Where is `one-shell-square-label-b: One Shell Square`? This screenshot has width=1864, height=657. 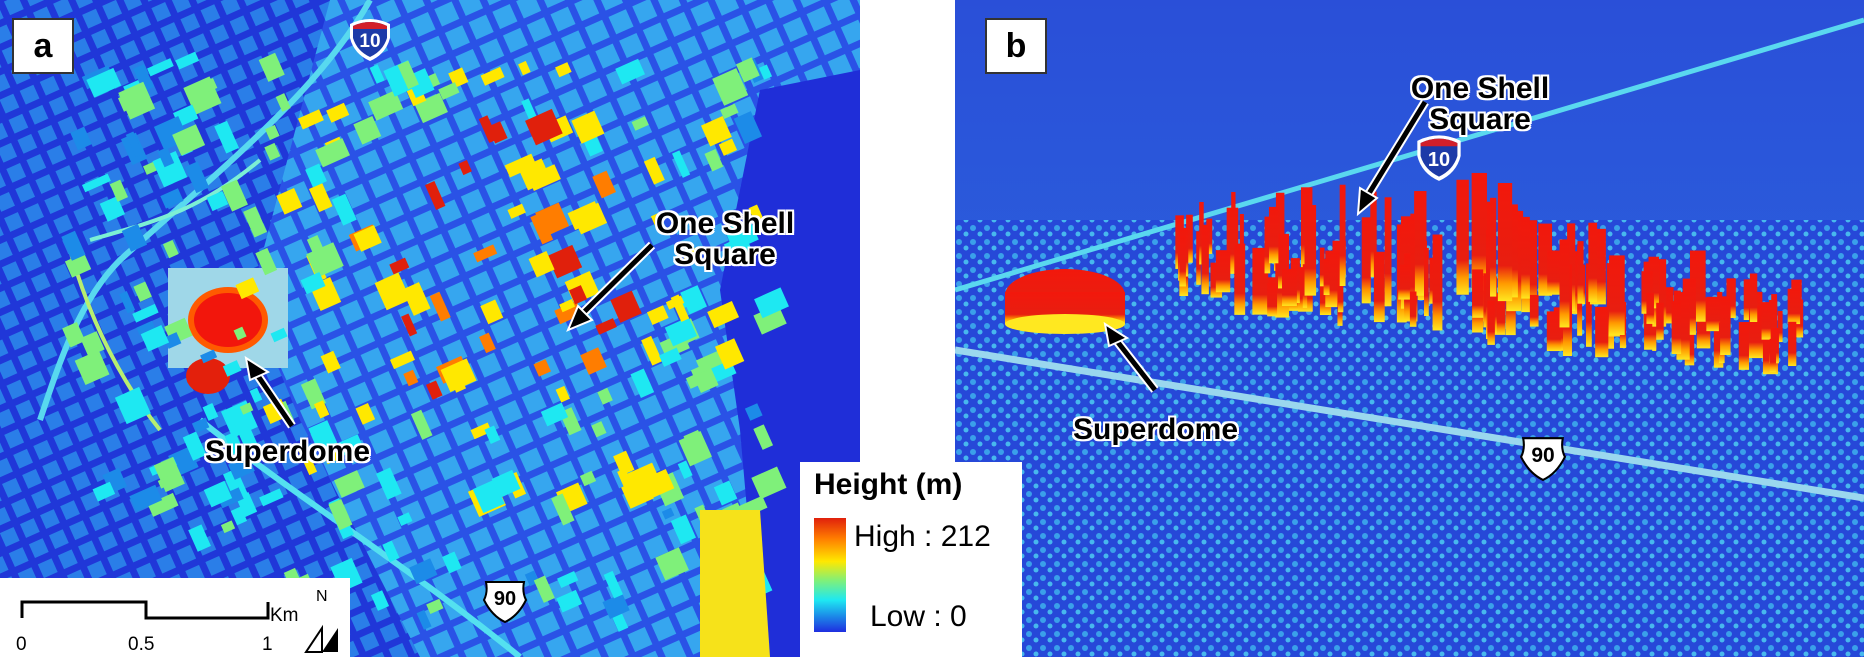 one-shell-square-label-b: One Shell Square is located at coordinates (1480, 104).